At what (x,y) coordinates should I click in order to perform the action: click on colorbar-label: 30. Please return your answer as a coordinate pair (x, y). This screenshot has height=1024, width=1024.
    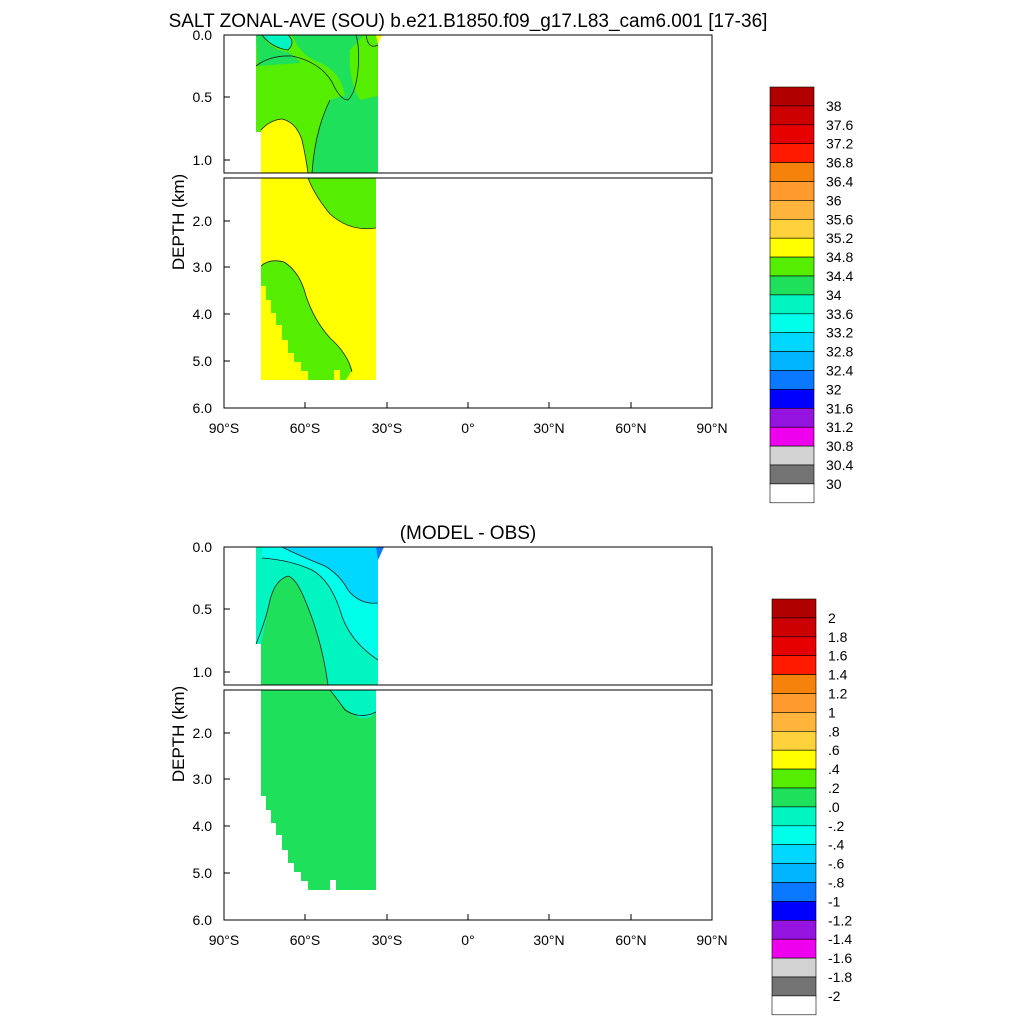
    Looking at the image, I should click on (834, 484).